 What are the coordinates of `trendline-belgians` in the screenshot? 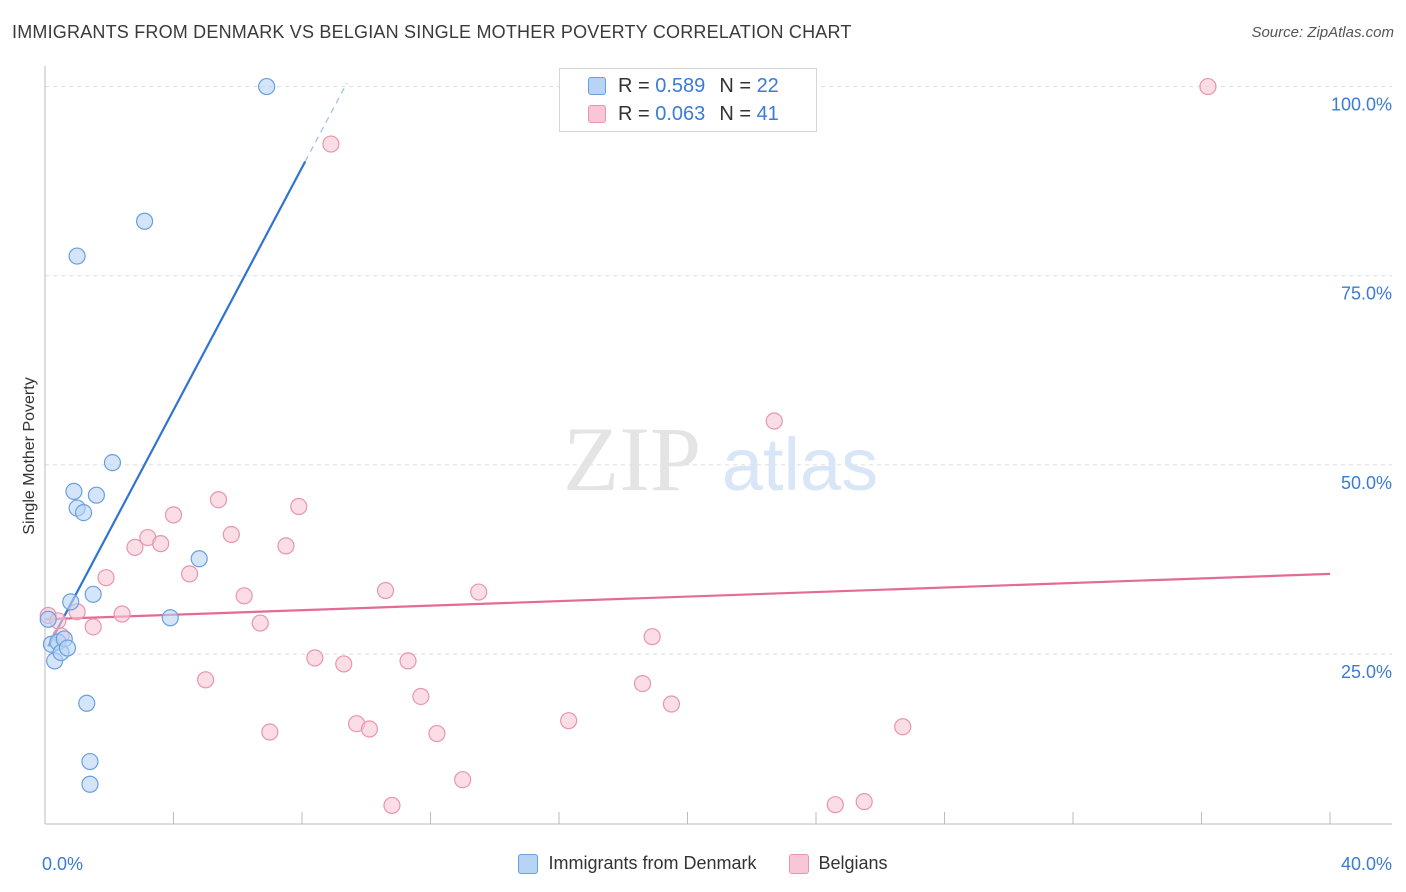 It's located at (687, 596).